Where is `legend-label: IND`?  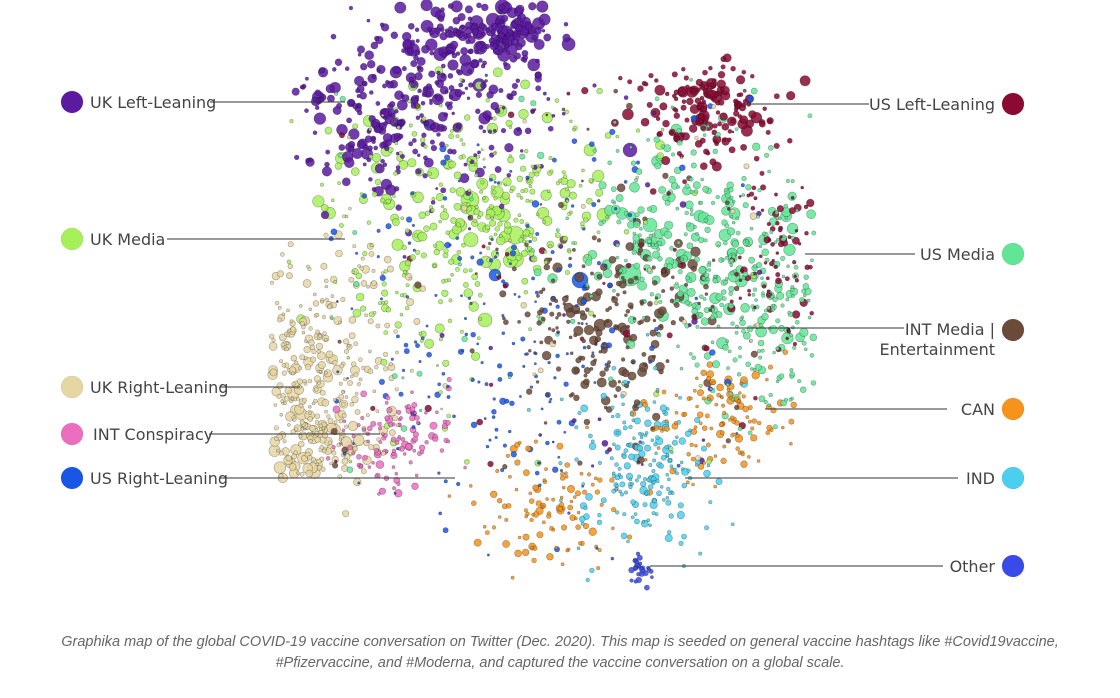
legend-label: IND is located at coordinates (980, 478).